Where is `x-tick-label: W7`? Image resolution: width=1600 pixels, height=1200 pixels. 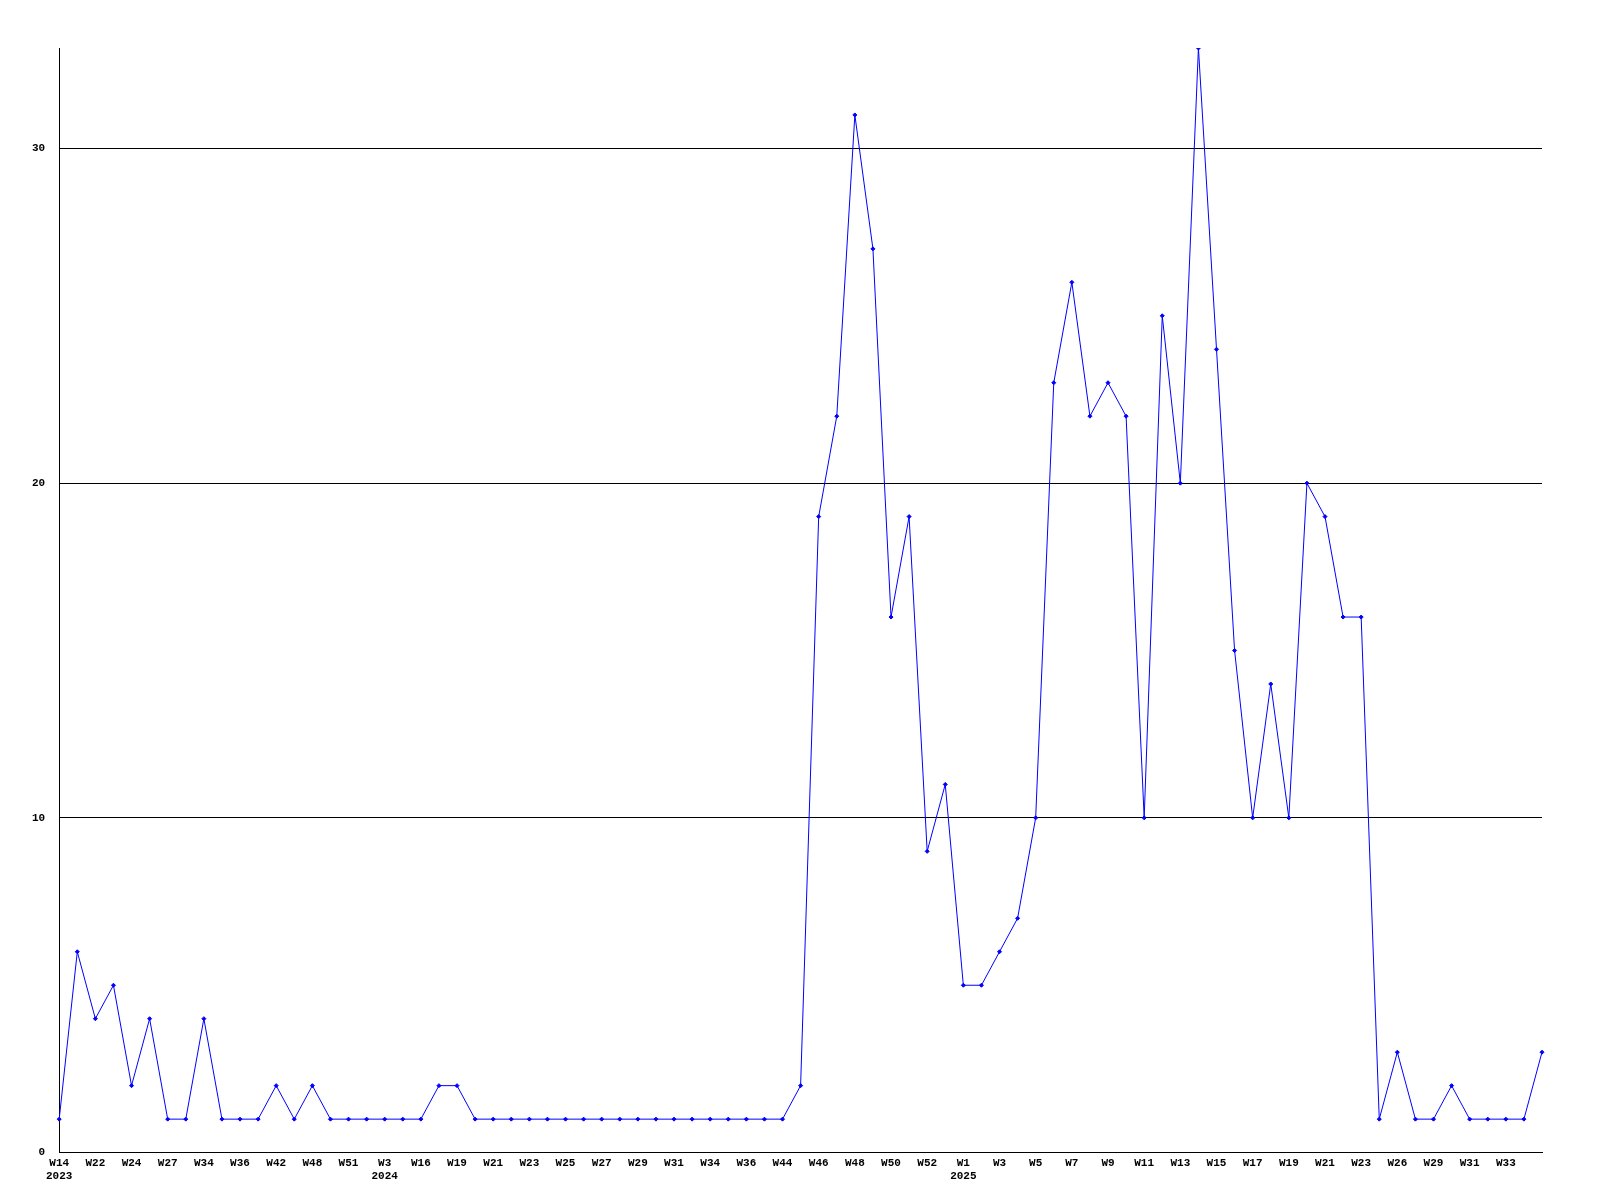
x-tick-label: W7 is located at coordinates (1072, 1162).